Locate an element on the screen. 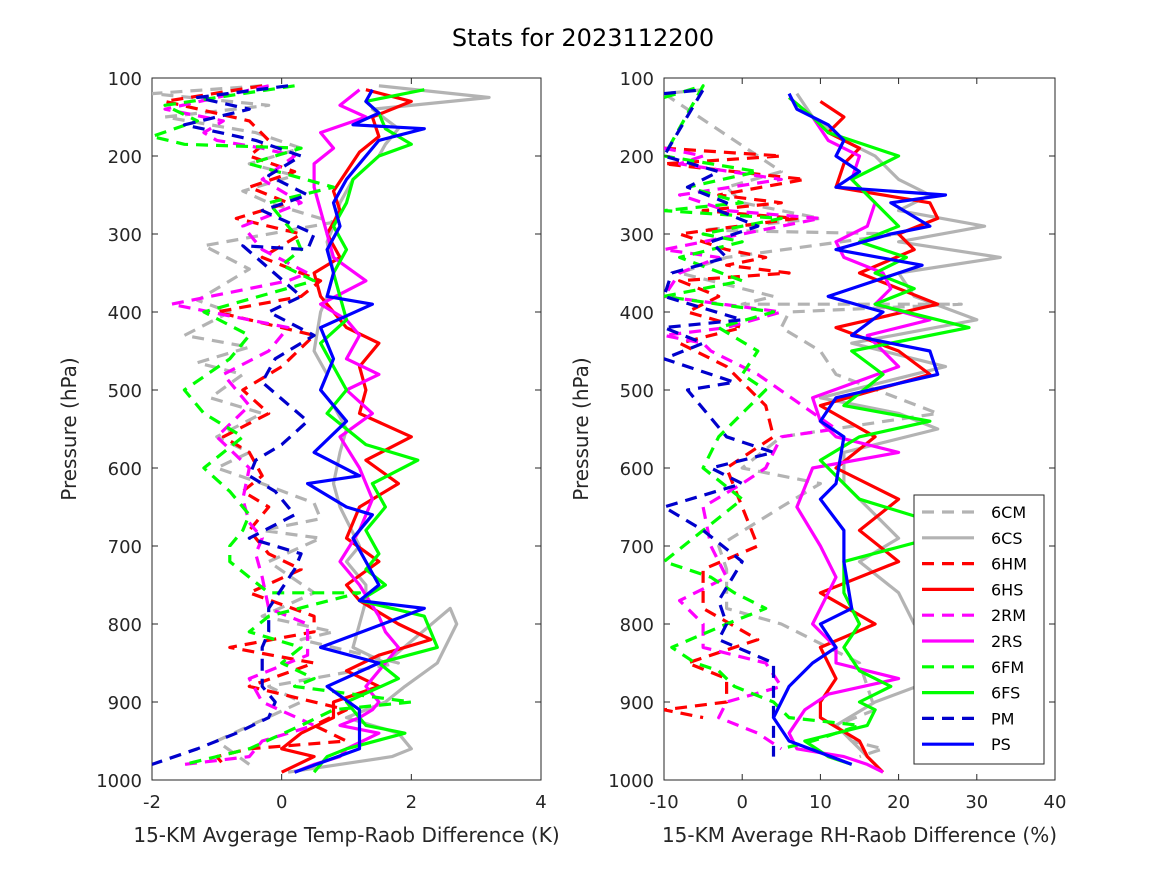  x-axis-label: 15-KM Average RH-Raob Difference (%) is located at coordinates (859, 835).